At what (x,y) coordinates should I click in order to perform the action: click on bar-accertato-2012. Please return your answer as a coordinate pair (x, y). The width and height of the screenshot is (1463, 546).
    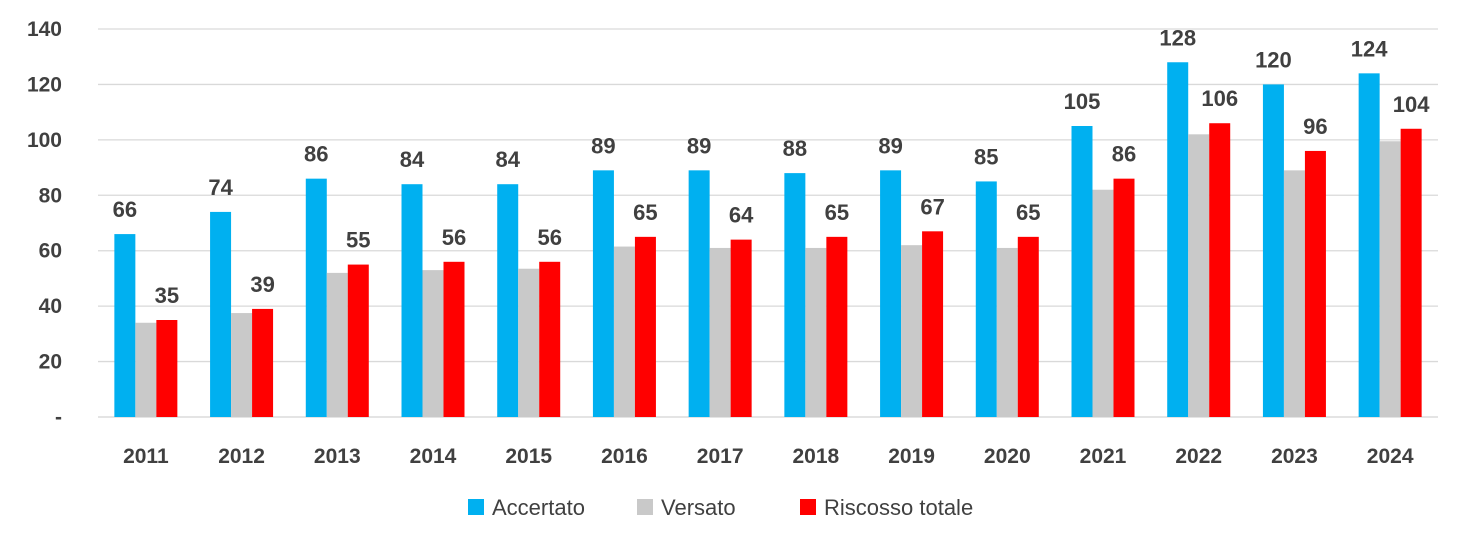
    Looking at the image, I should click on (221, 314).